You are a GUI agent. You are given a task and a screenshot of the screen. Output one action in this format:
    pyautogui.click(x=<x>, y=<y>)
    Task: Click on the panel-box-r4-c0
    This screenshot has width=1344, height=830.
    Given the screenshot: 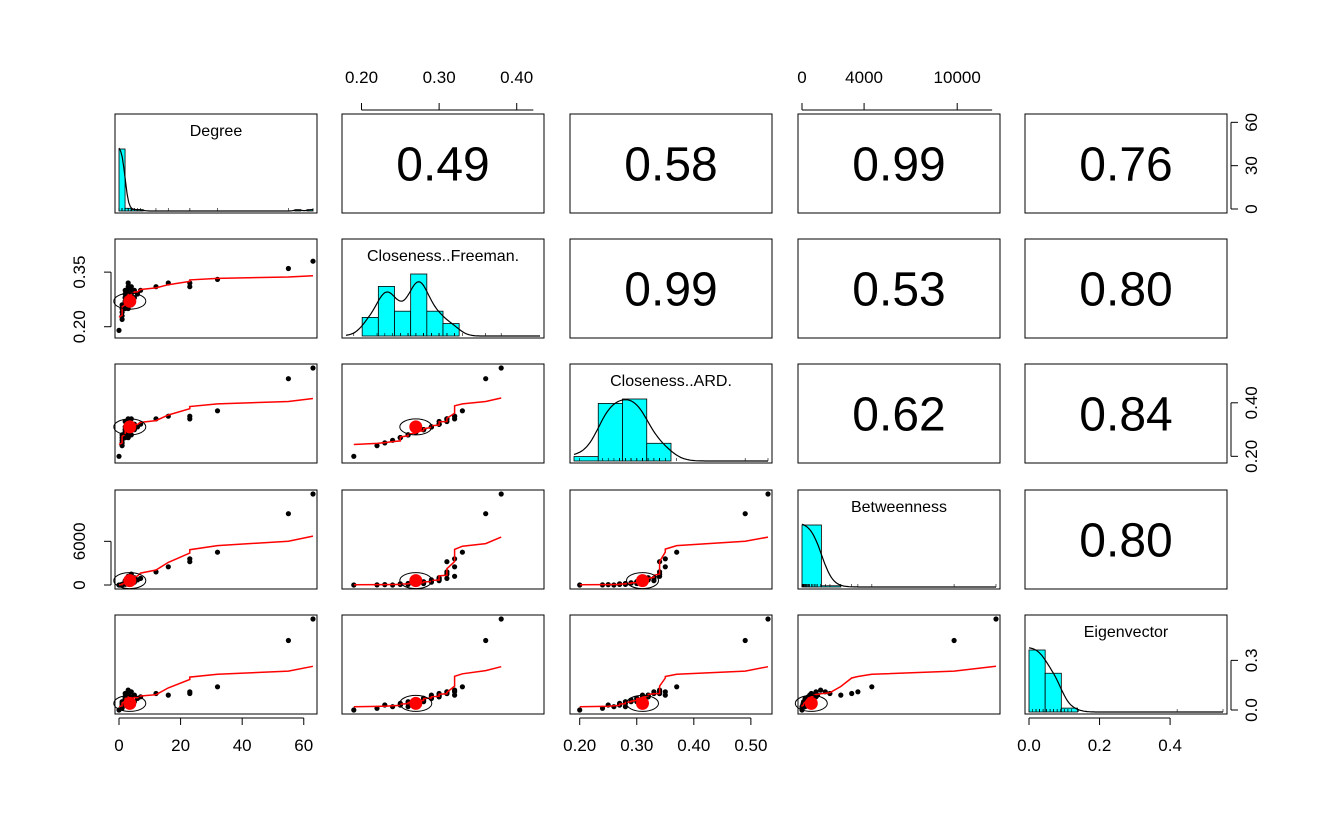 What is the action you would take?
    pyautogui.click(x=216, y=664)
    